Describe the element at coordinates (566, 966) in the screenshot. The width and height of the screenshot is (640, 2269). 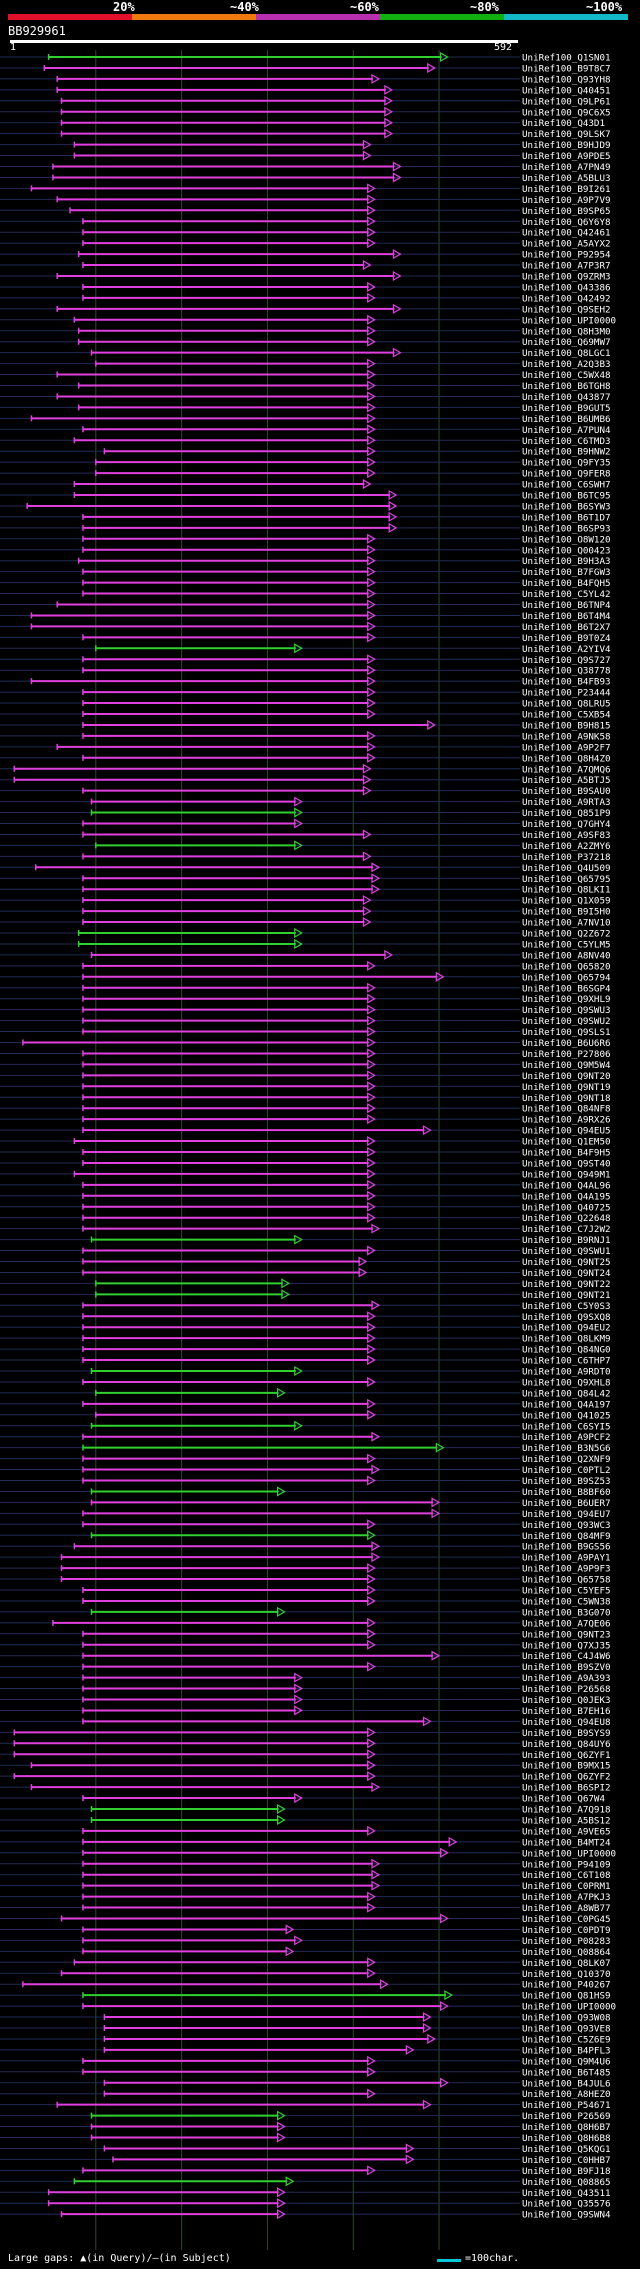
I see `hit-label: UniRef100_Q65820` at that location.